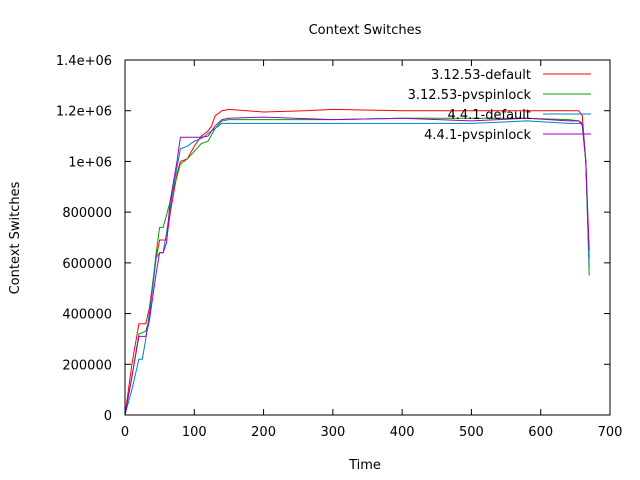 The height and width of the screenshot is (480, 640). What do you see at coordinates (84, 112) in the screenshot?
I see `y-tick-label: 1.2e+06` at bounding box center [84, 112].